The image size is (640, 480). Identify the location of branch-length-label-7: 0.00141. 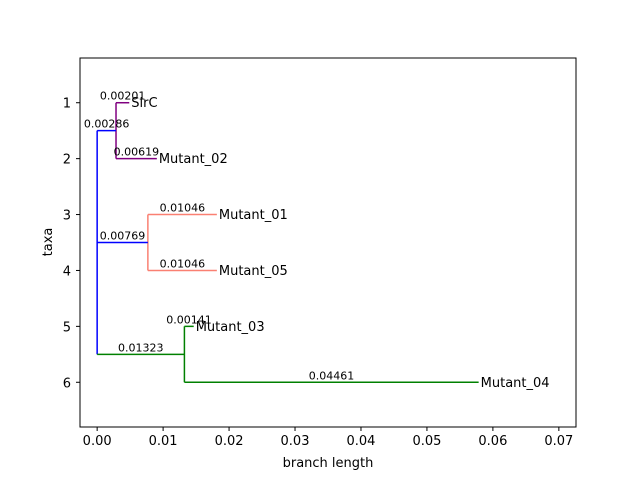
(189, 319).